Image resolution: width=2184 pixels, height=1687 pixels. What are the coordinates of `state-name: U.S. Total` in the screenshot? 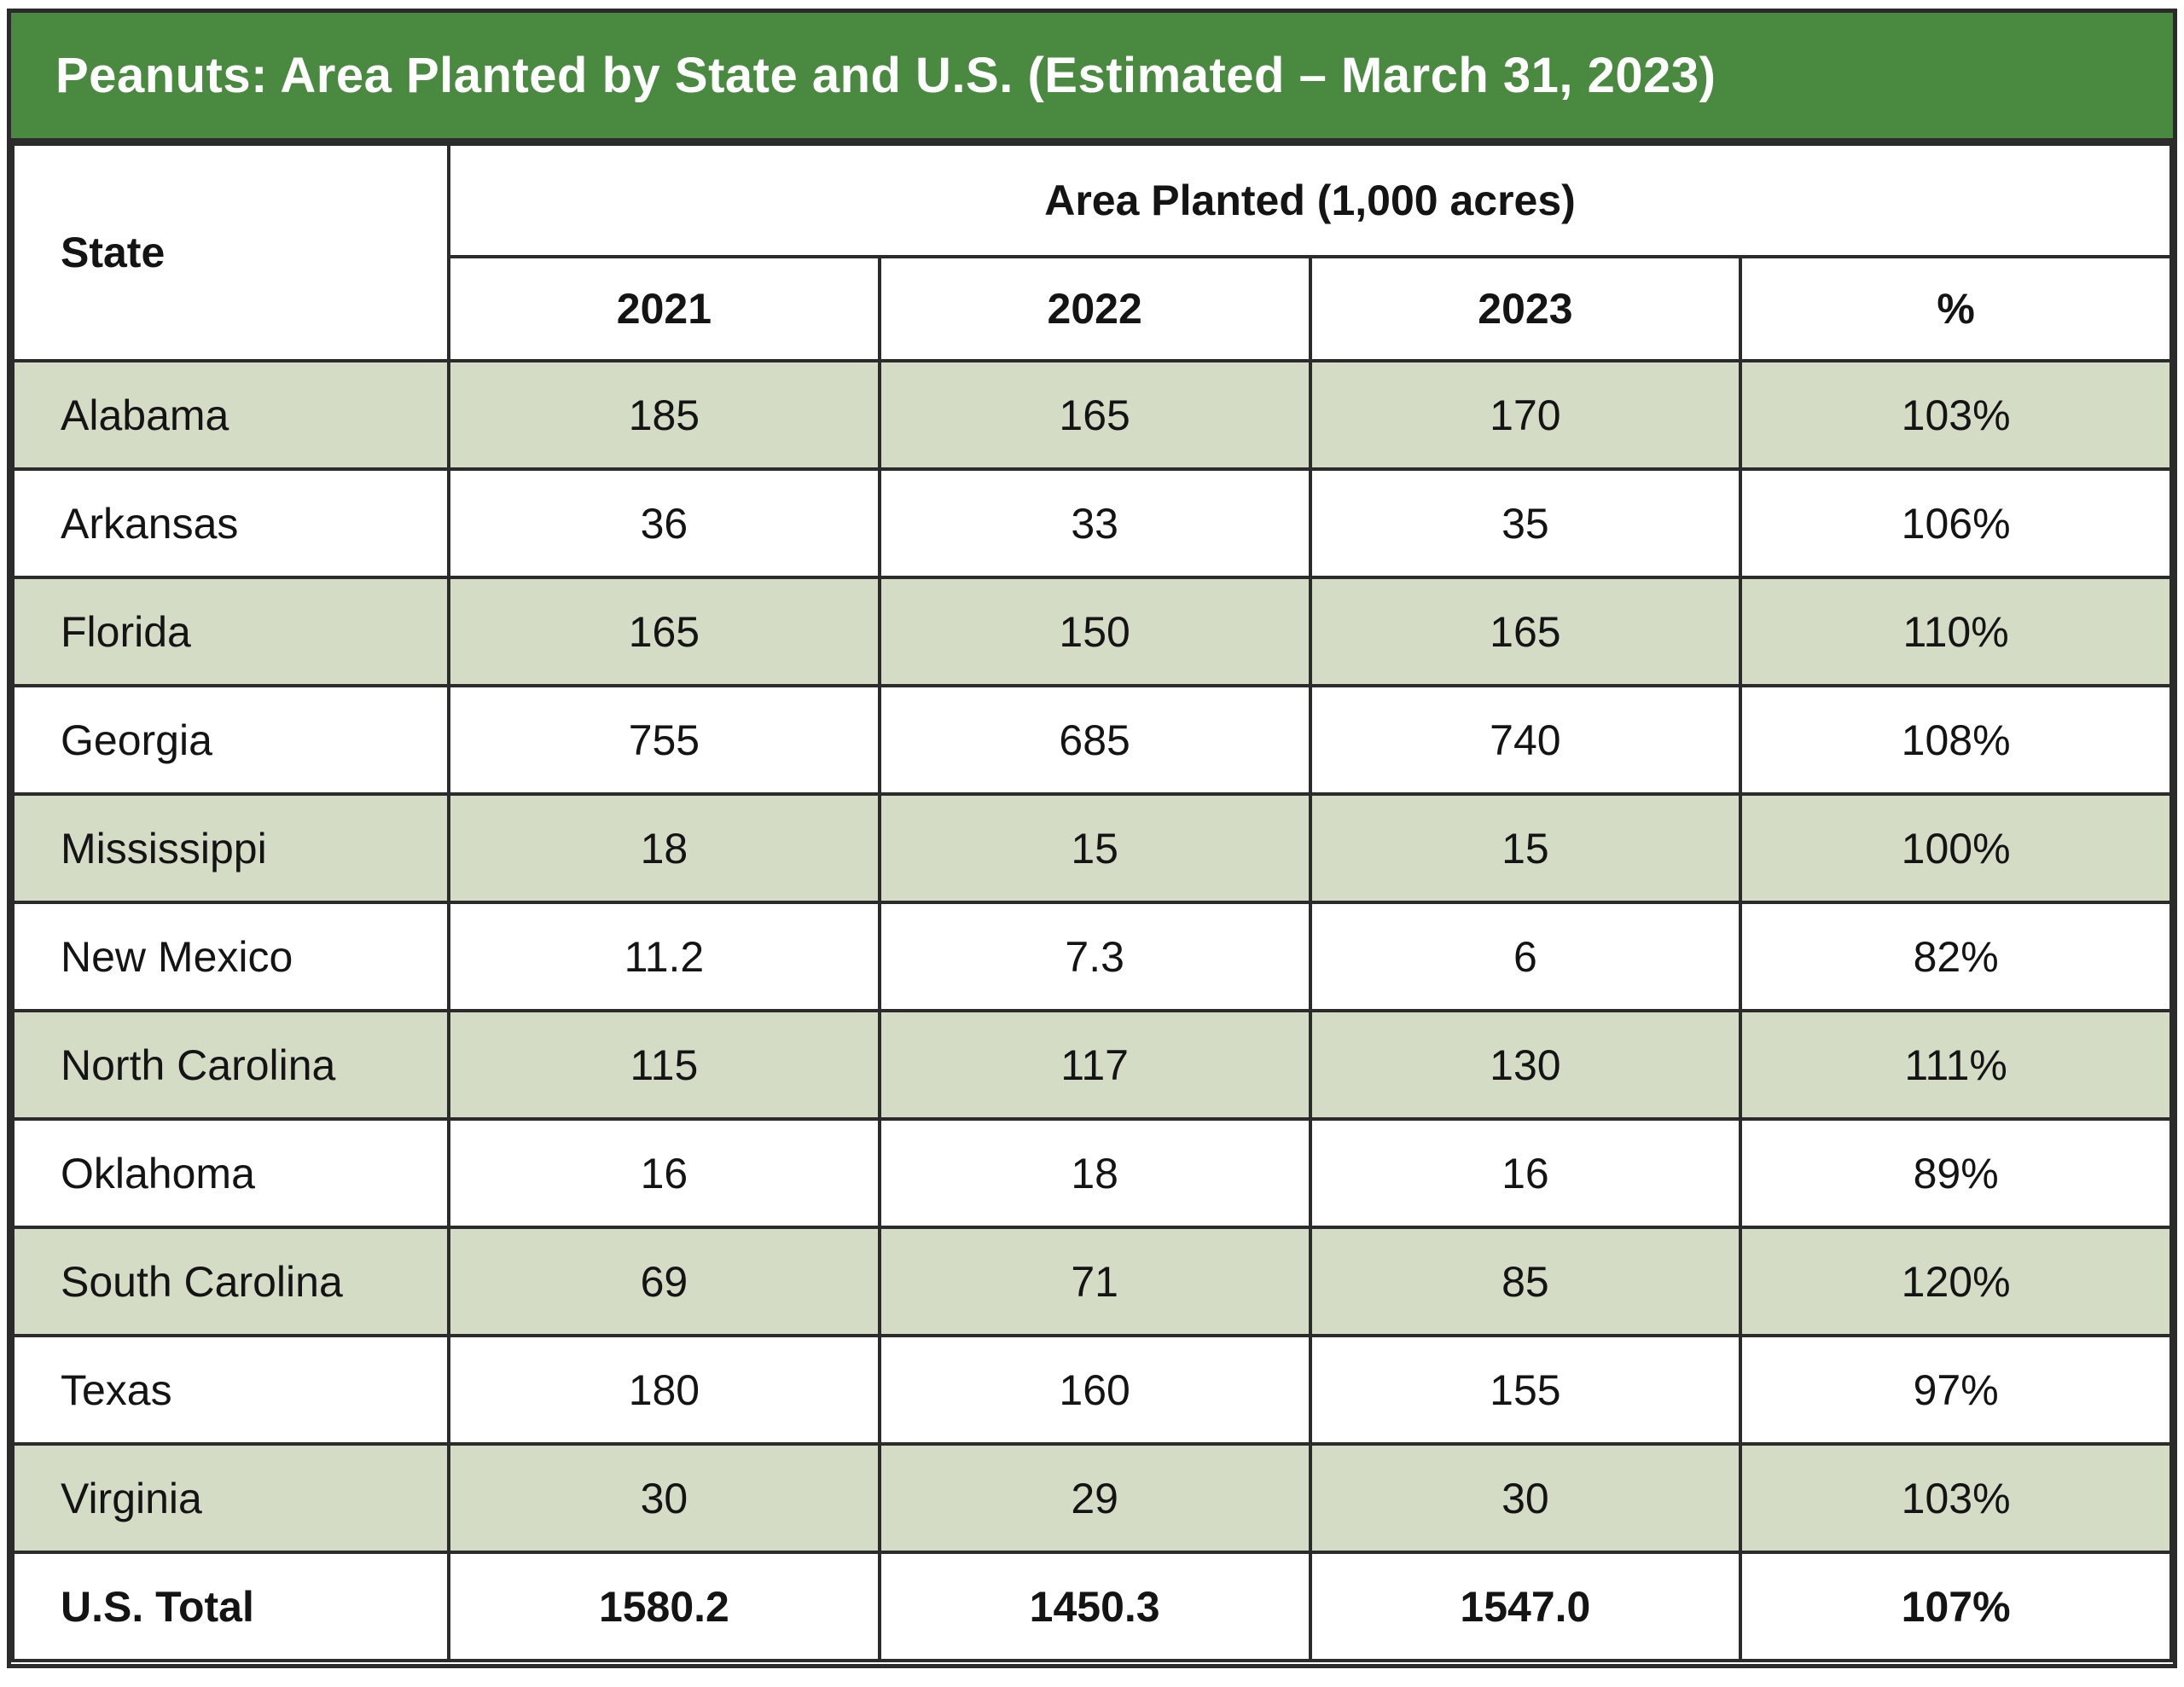 It's located at (230, 1606).